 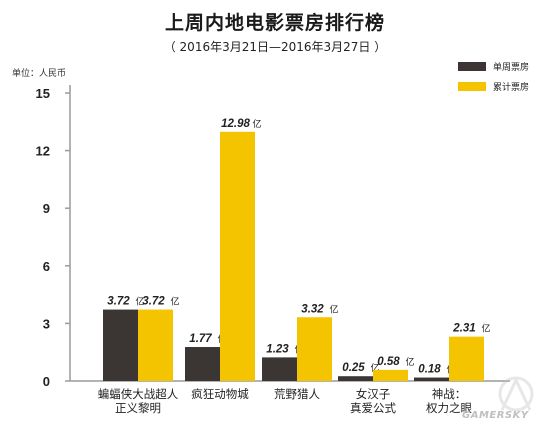 What do you see at coordinates (43, 151) in the screenshot?
I see `y-tick-label: 12` at bounding box center [43, 151].